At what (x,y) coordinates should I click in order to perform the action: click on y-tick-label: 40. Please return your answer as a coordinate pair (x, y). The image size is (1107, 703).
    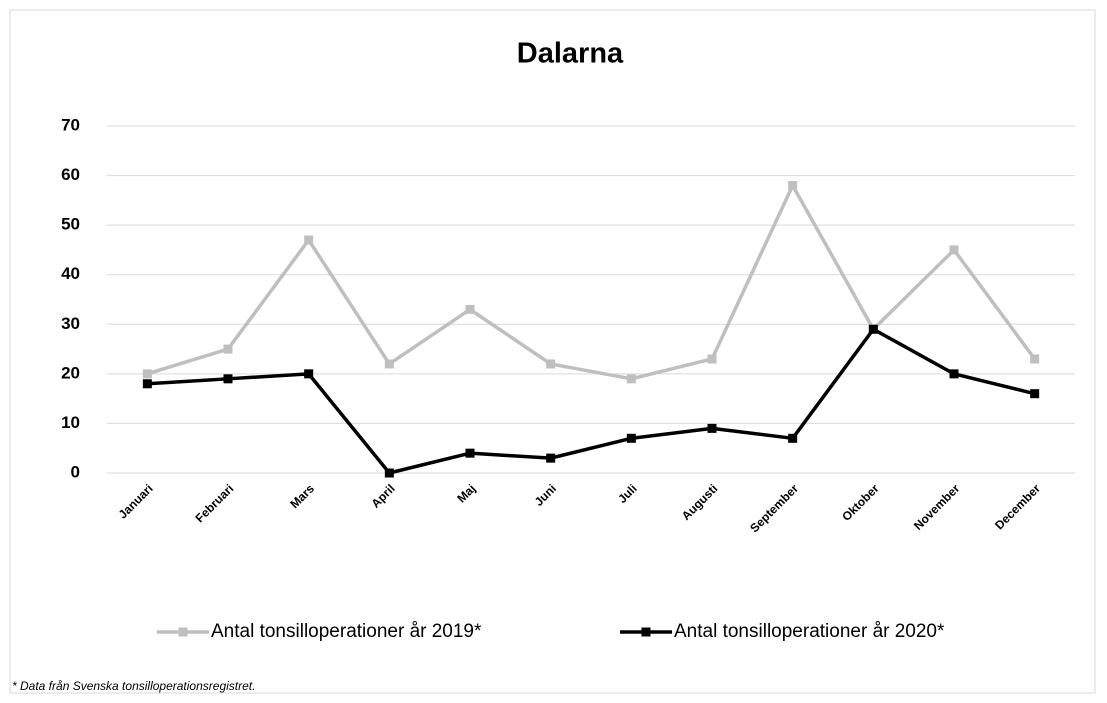
    Looking at the image, I should click on (70, 273).